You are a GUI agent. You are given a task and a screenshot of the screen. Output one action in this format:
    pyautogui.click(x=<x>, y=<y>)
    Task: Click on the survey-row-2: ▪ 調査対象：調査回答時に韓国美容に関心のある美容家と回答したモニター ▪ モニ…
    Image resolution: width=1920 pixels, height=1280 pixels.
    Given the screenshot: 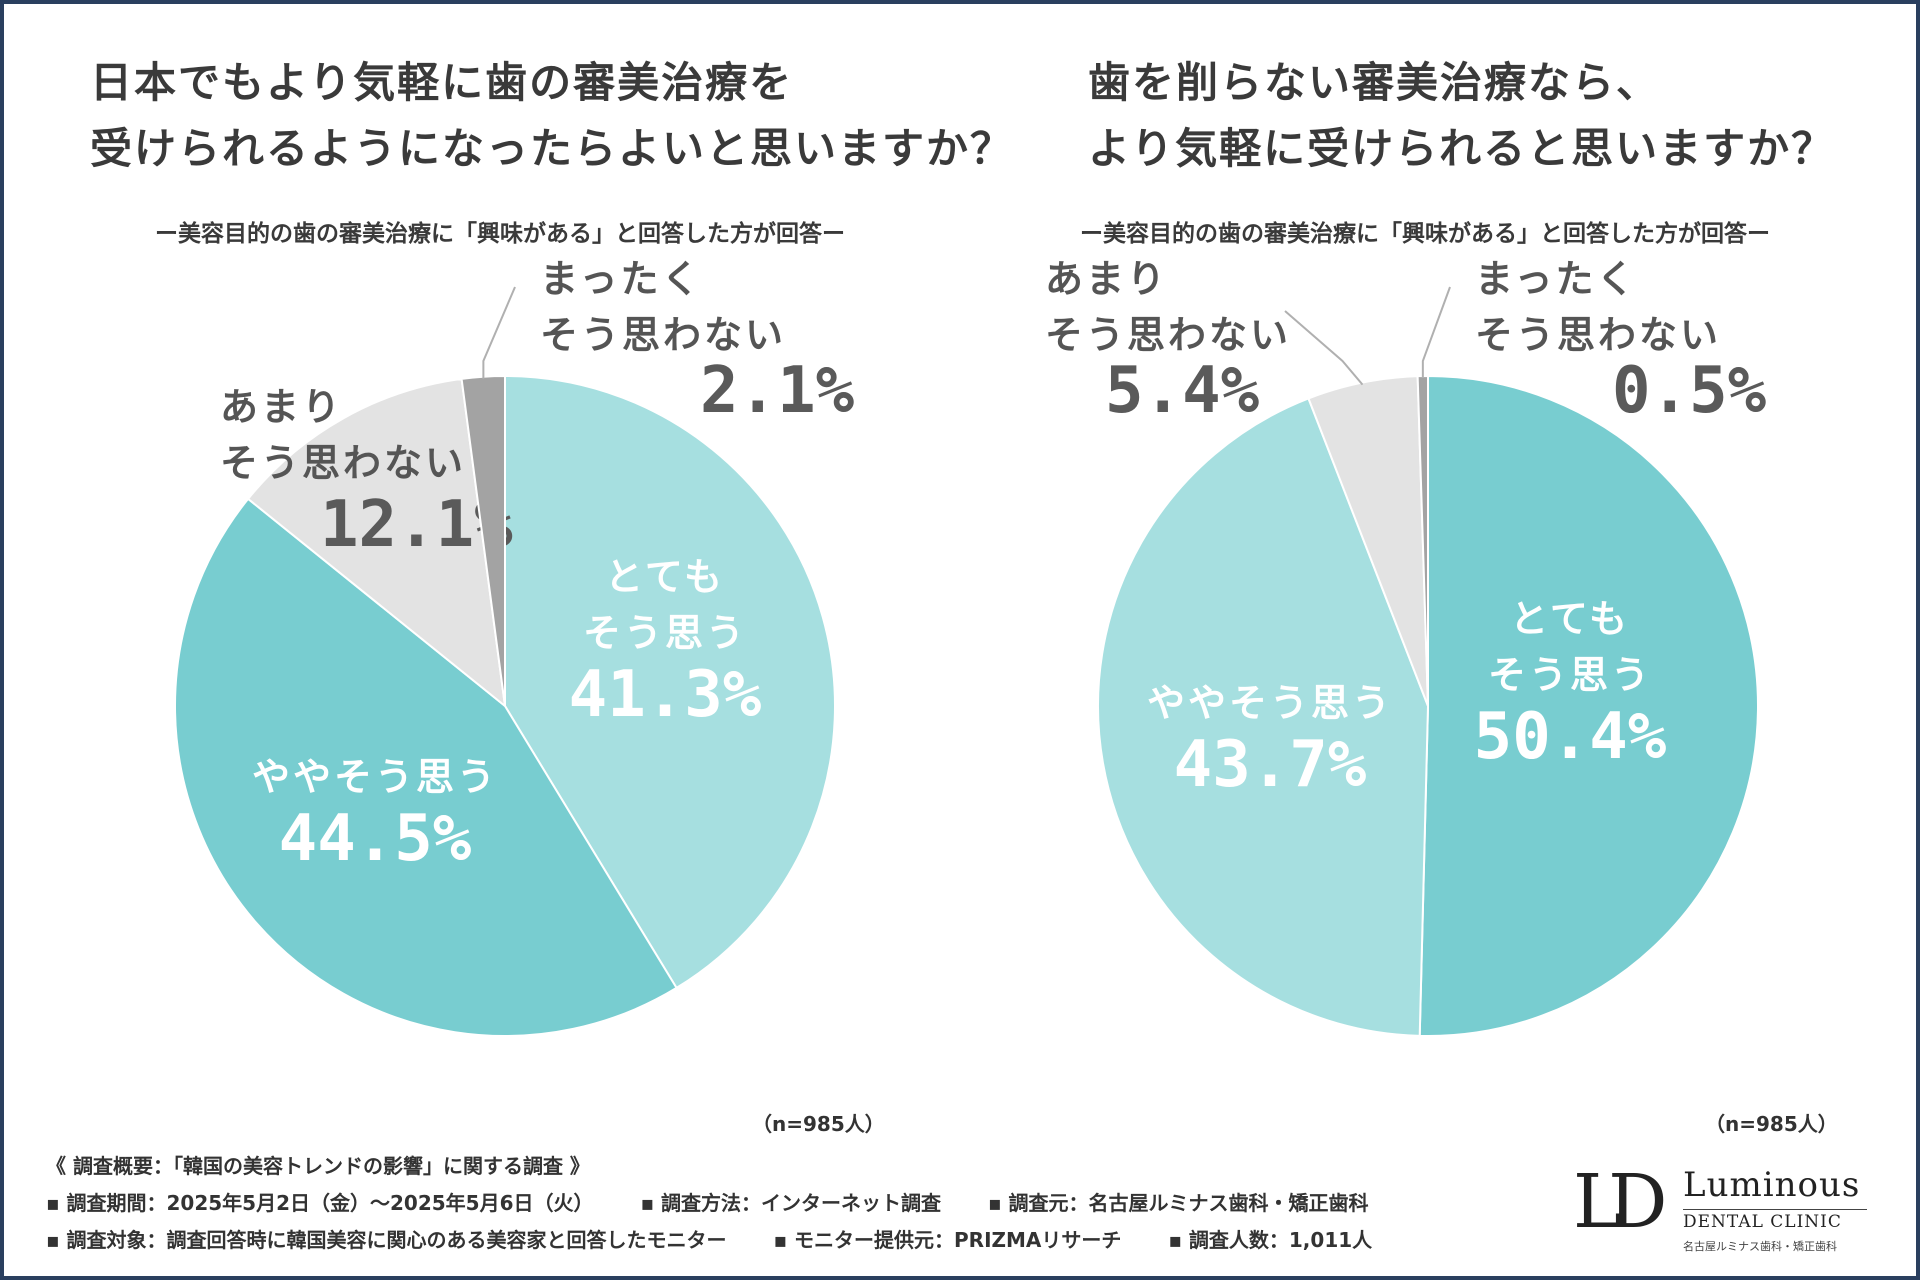 What is the action you would take?
    pyautogui.click(x=729, y=1240)
    